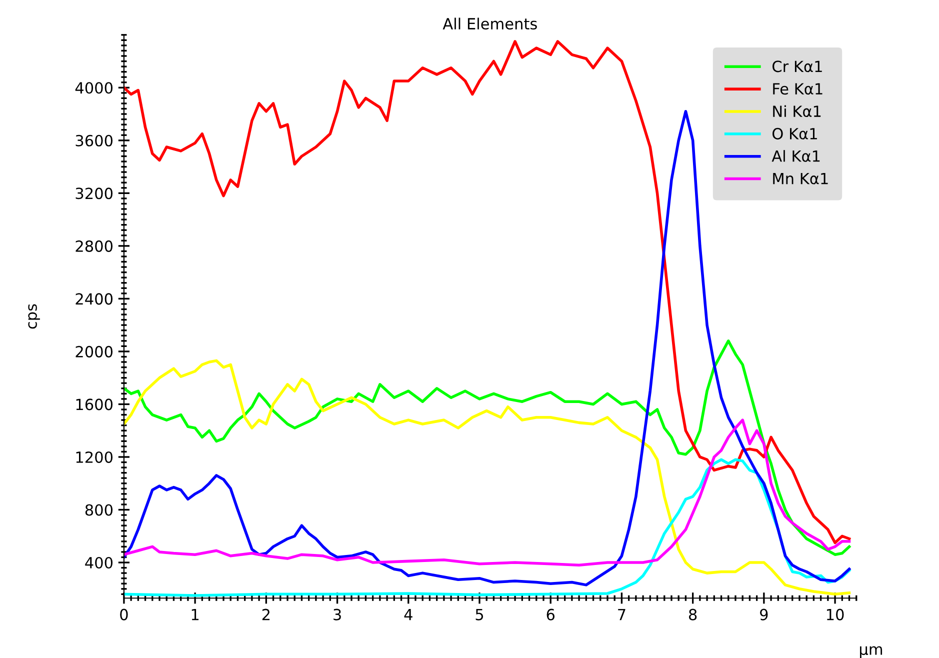 The height and width of the screenshot is (658, 939). What do you see at coordinates (800, 178) in the screenshot?
I see `legend-label: Mn Kα1` at bounding box center [800, 178].